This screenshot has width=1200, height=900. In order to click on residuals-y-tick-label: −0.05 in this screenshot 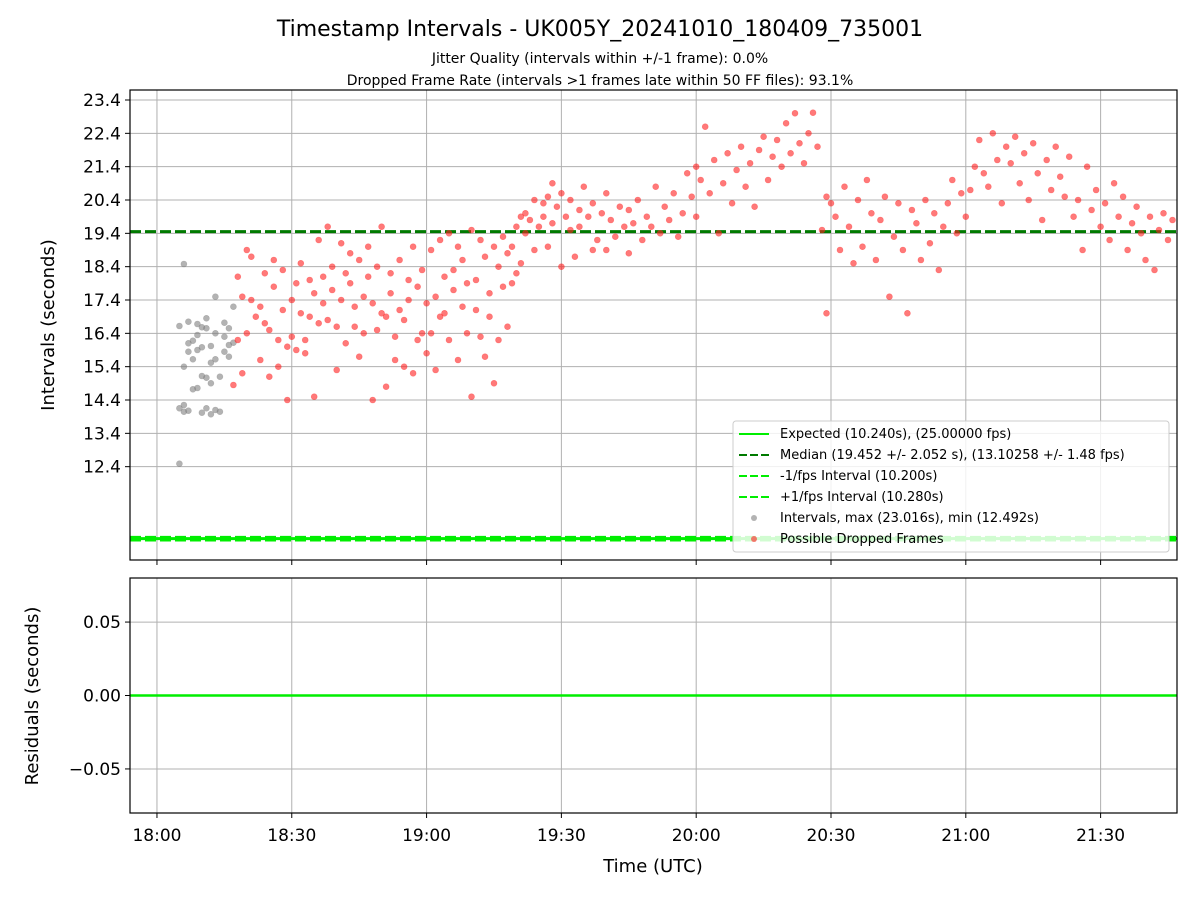, I will do `click(95, 770)`.